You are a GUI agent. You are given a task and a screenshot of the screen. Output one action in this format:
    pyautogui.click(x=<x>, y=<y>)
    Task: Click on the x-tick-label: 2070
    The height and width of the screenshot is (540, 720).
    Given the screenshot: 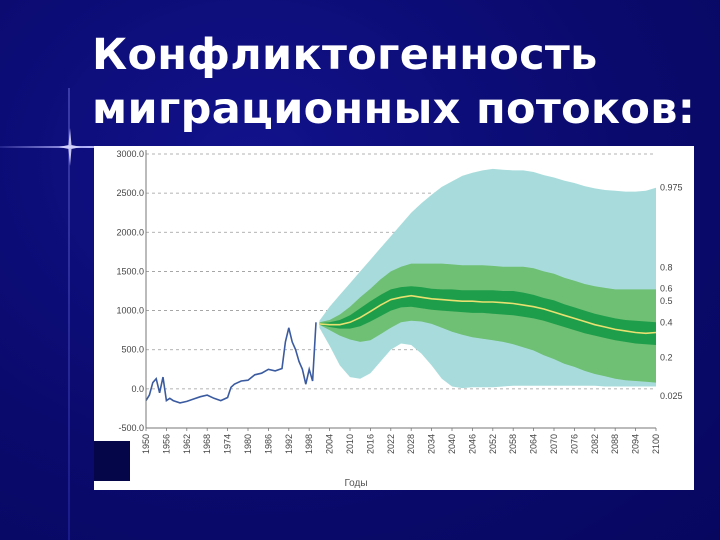 What is the action you would take?
    pyautogui.click(x=554, y=444)
    